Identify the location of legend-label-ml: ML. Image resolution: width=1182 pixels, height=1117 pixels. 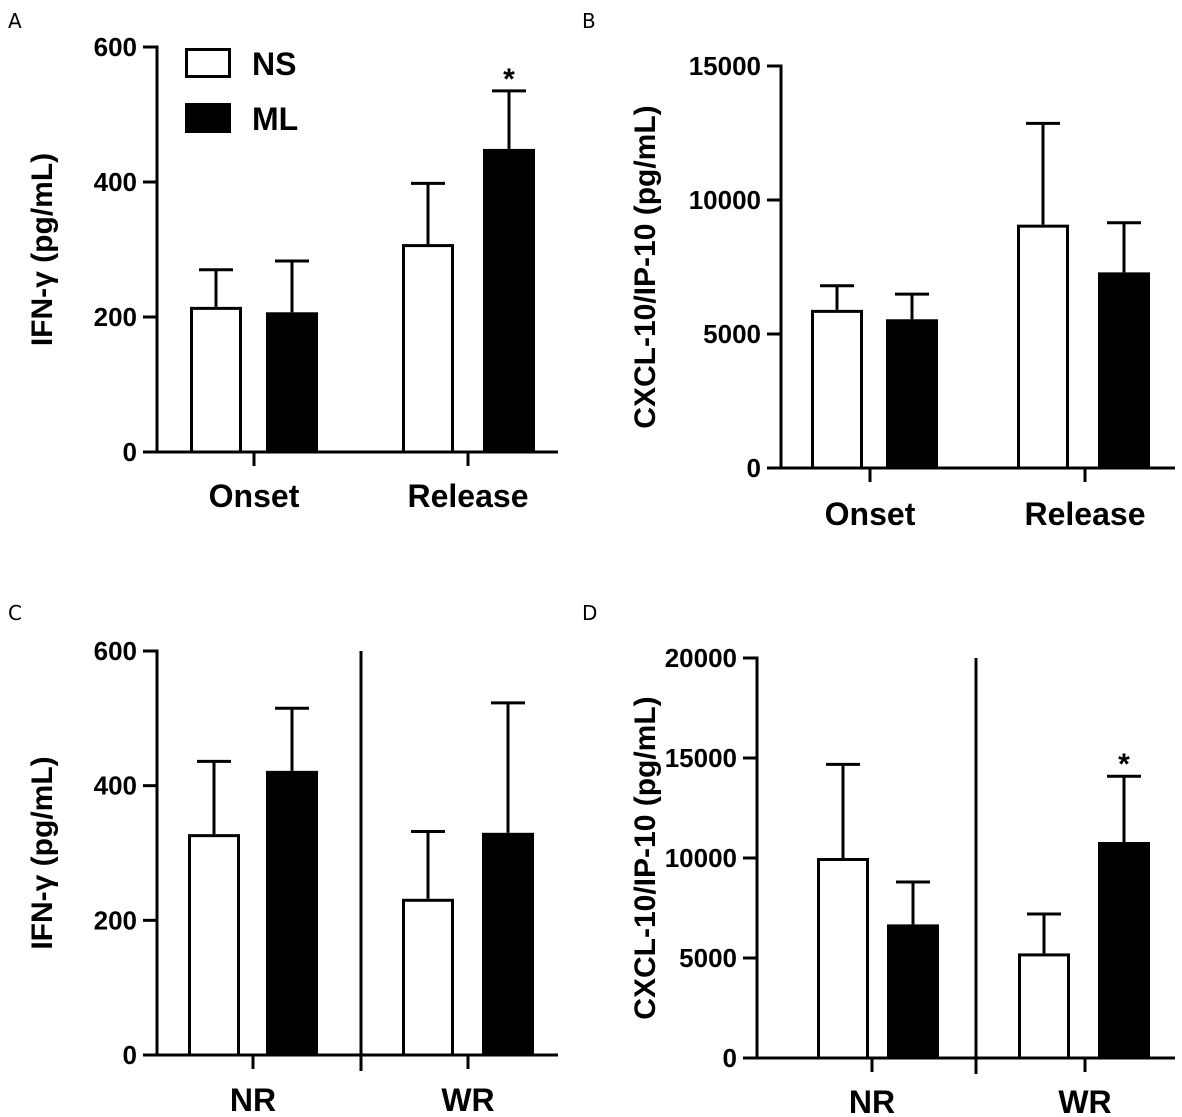
(275, 119).